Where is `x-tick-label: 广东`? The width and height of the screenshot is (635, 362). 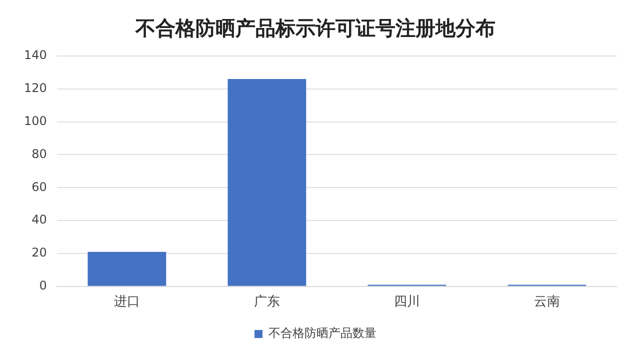 x-tick-label: 广东 is located at coordinates (267, 302).